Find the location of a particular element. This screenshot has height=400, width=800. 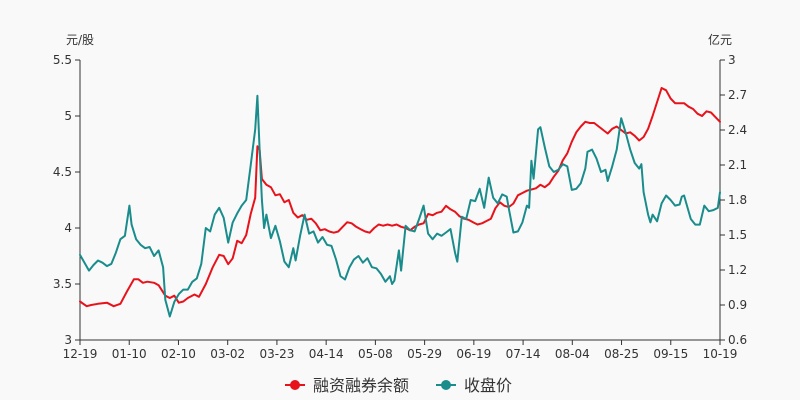

legend-item: 融资融券余额 is located at coordinates (347, 385).